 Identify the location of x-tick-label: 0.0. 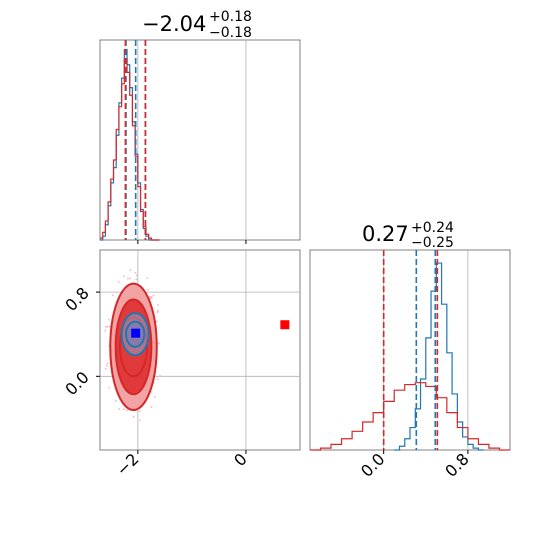
(372, 464).